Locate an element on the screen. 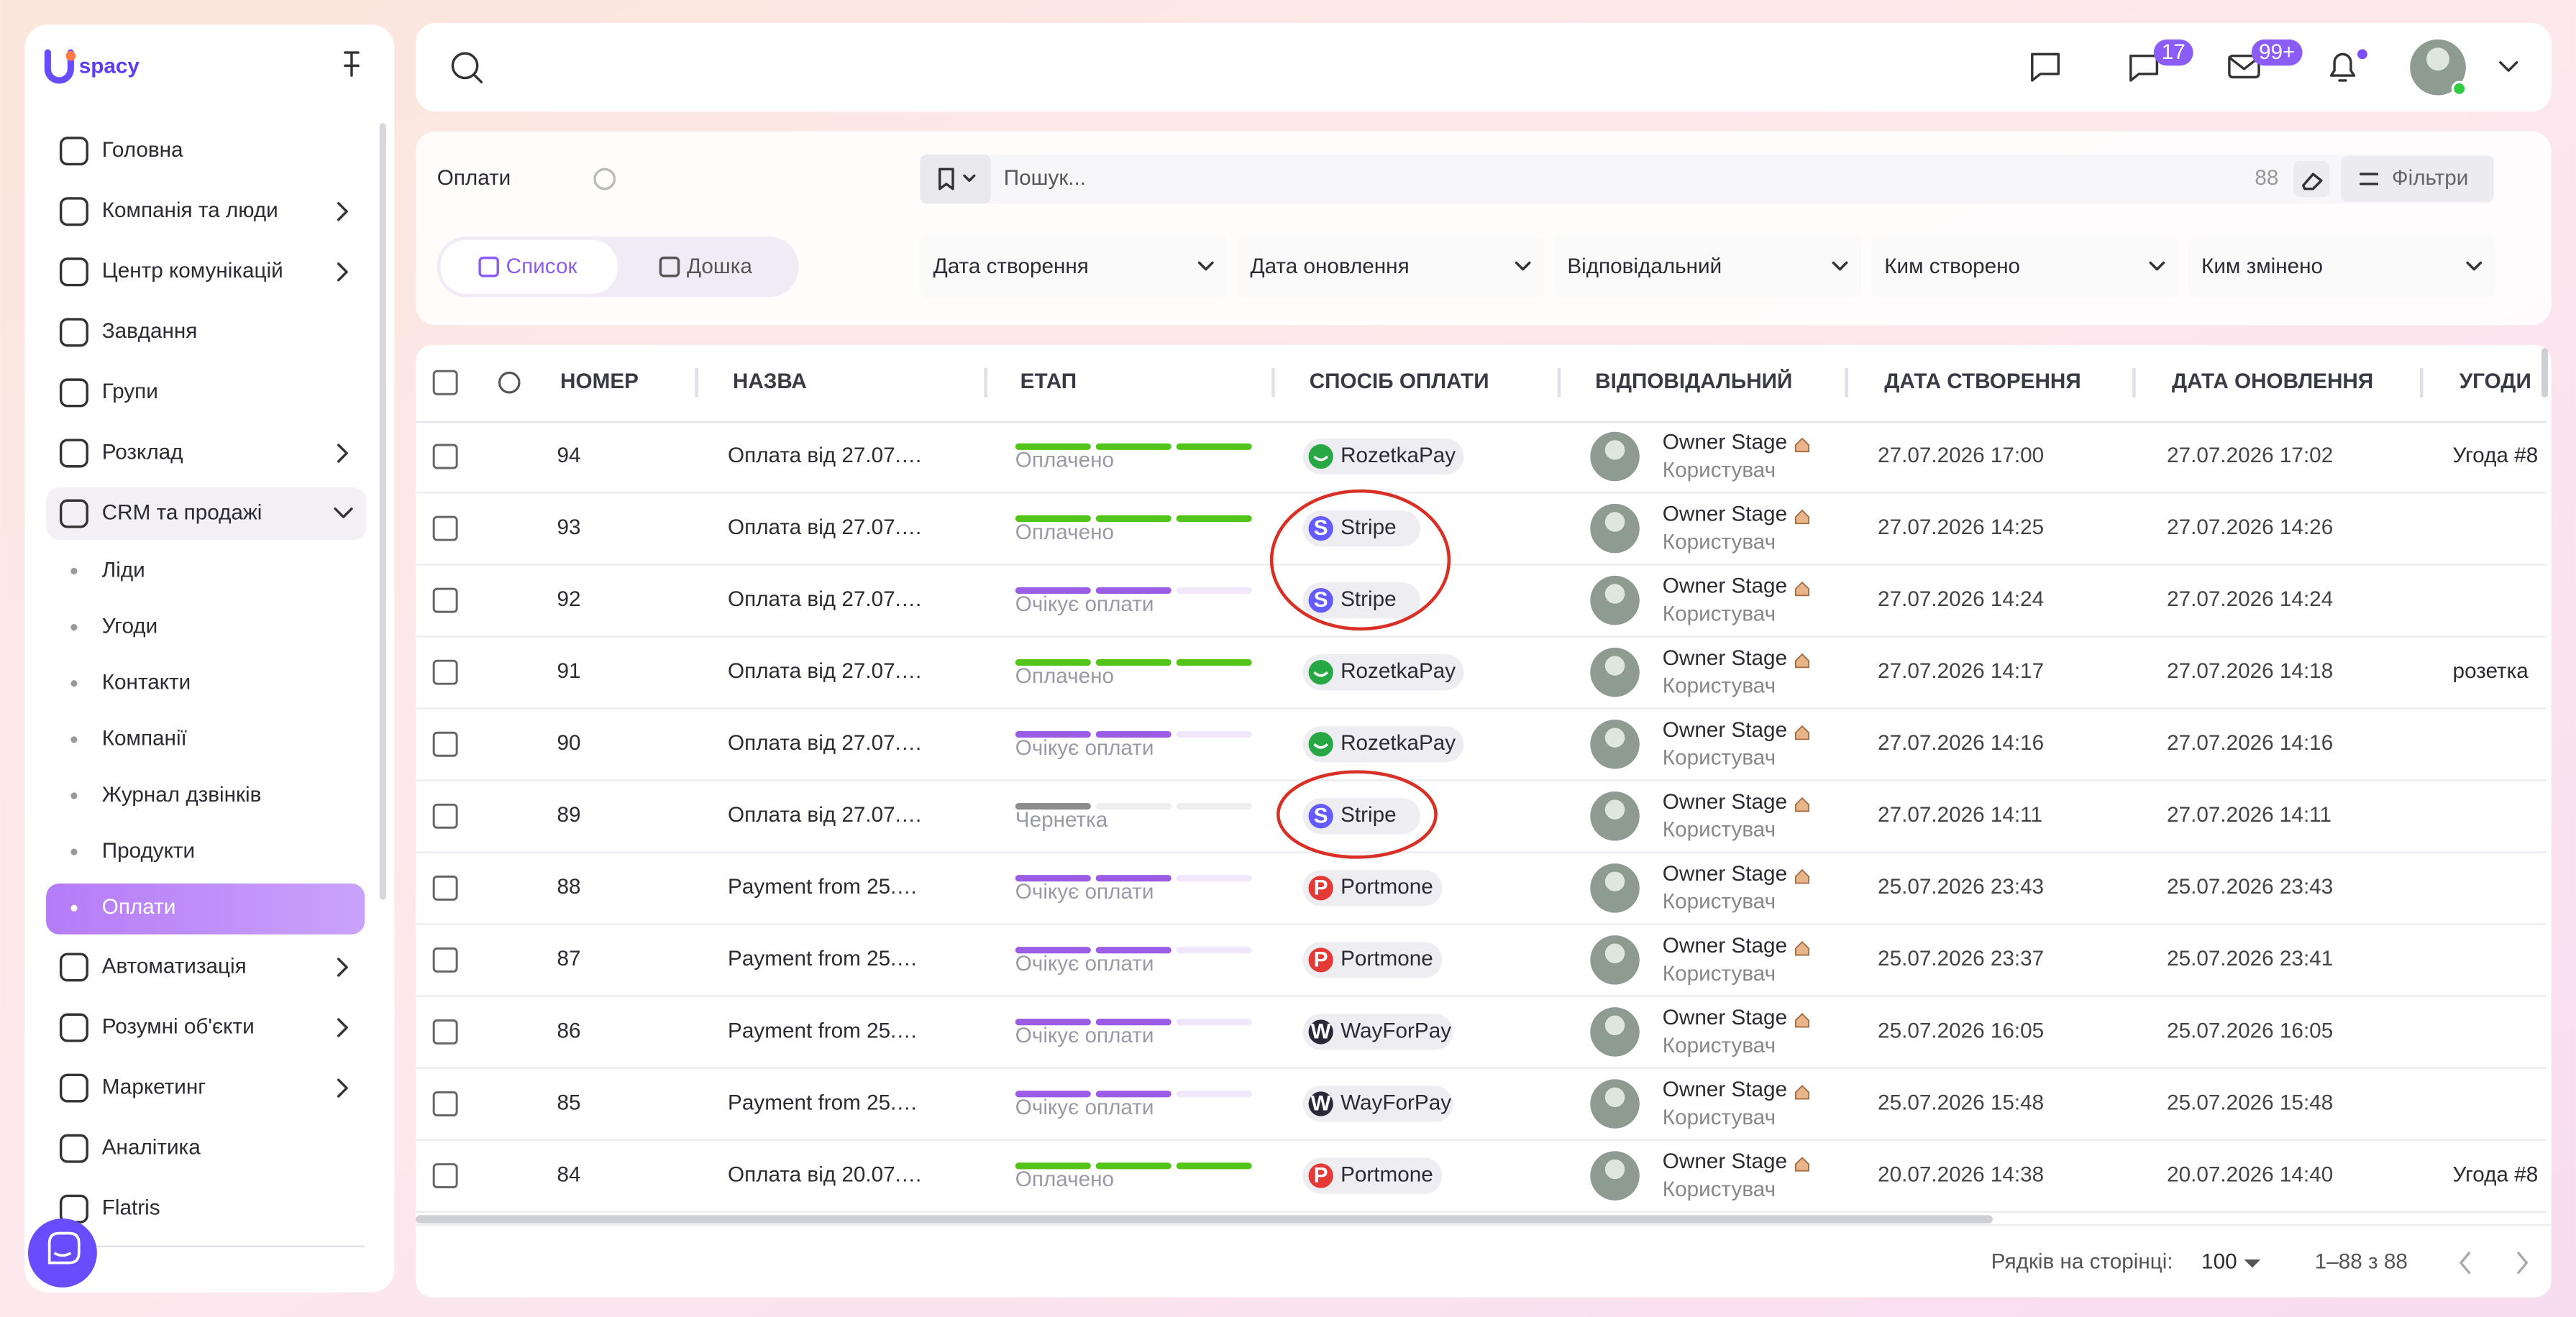  method-name: WayForPay is located at coordinates (1395, 1030).